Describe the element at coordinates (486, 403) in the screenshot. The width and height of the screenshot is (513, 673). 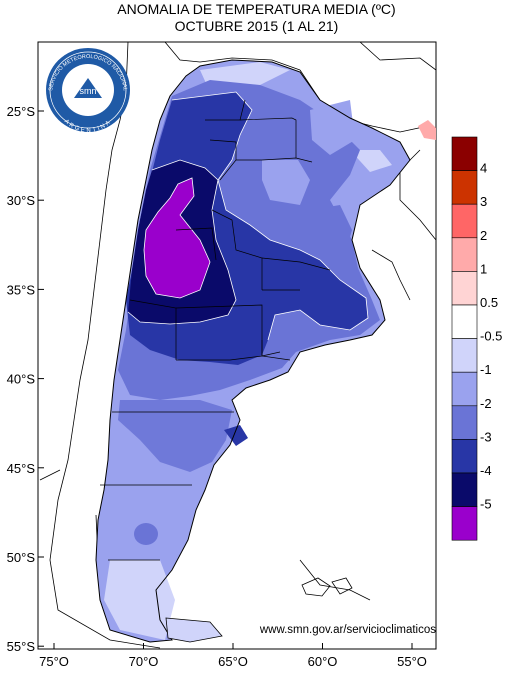
I see `legend-label: -2` at that location.